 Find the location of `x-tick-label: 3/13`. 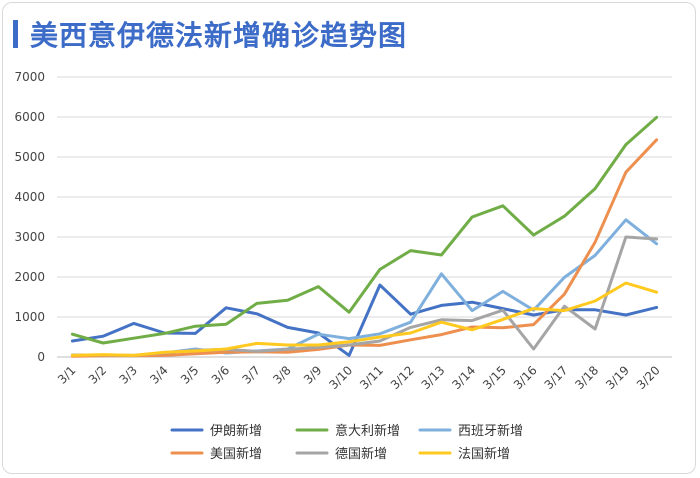

x-tick-label: 3/13 is located at coordinates (433, 377).